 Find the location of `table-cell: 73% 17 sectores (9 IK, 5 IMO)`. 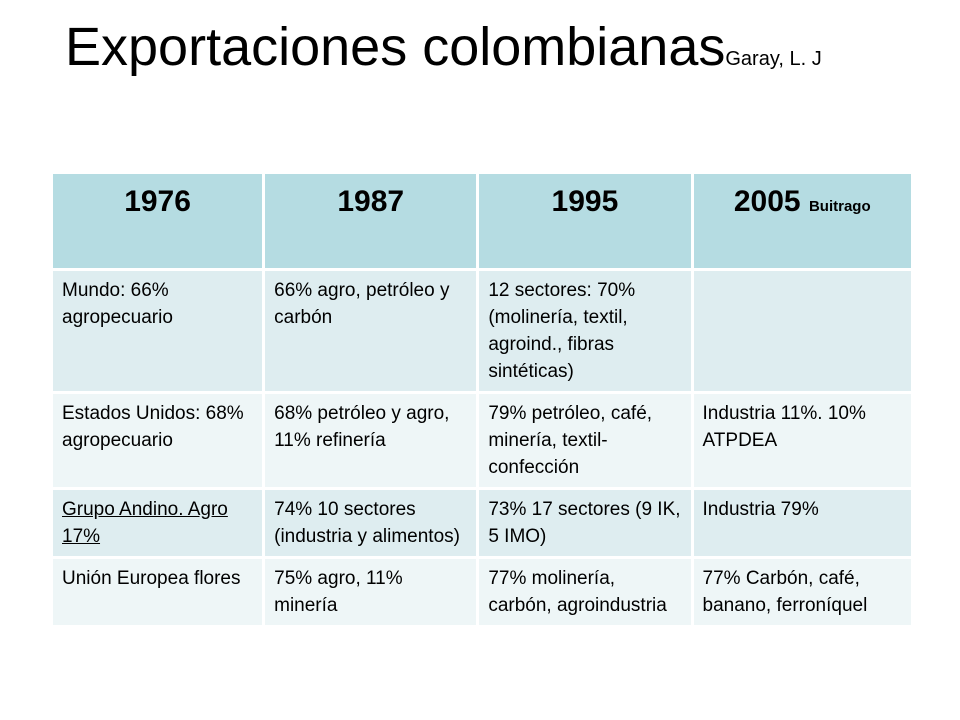

table-cell: 73% 17 sectores (9 IK, 5 IMO) is located at coordinates (585, 523).